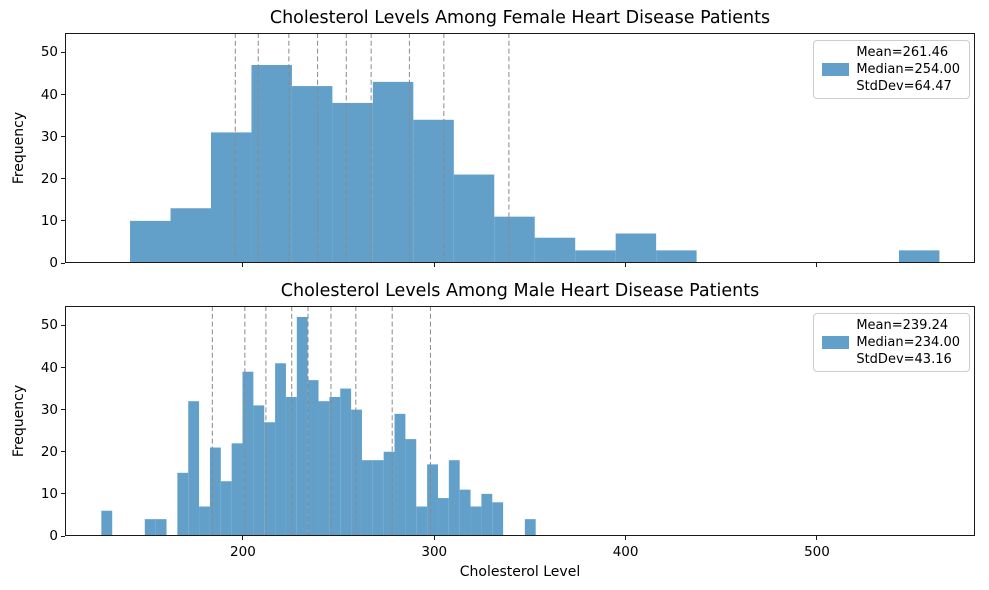 The height and width of the screenshot is (590, 989). I want to click on male-legend-stddev: StdDev=43.16, so click(904, 359).